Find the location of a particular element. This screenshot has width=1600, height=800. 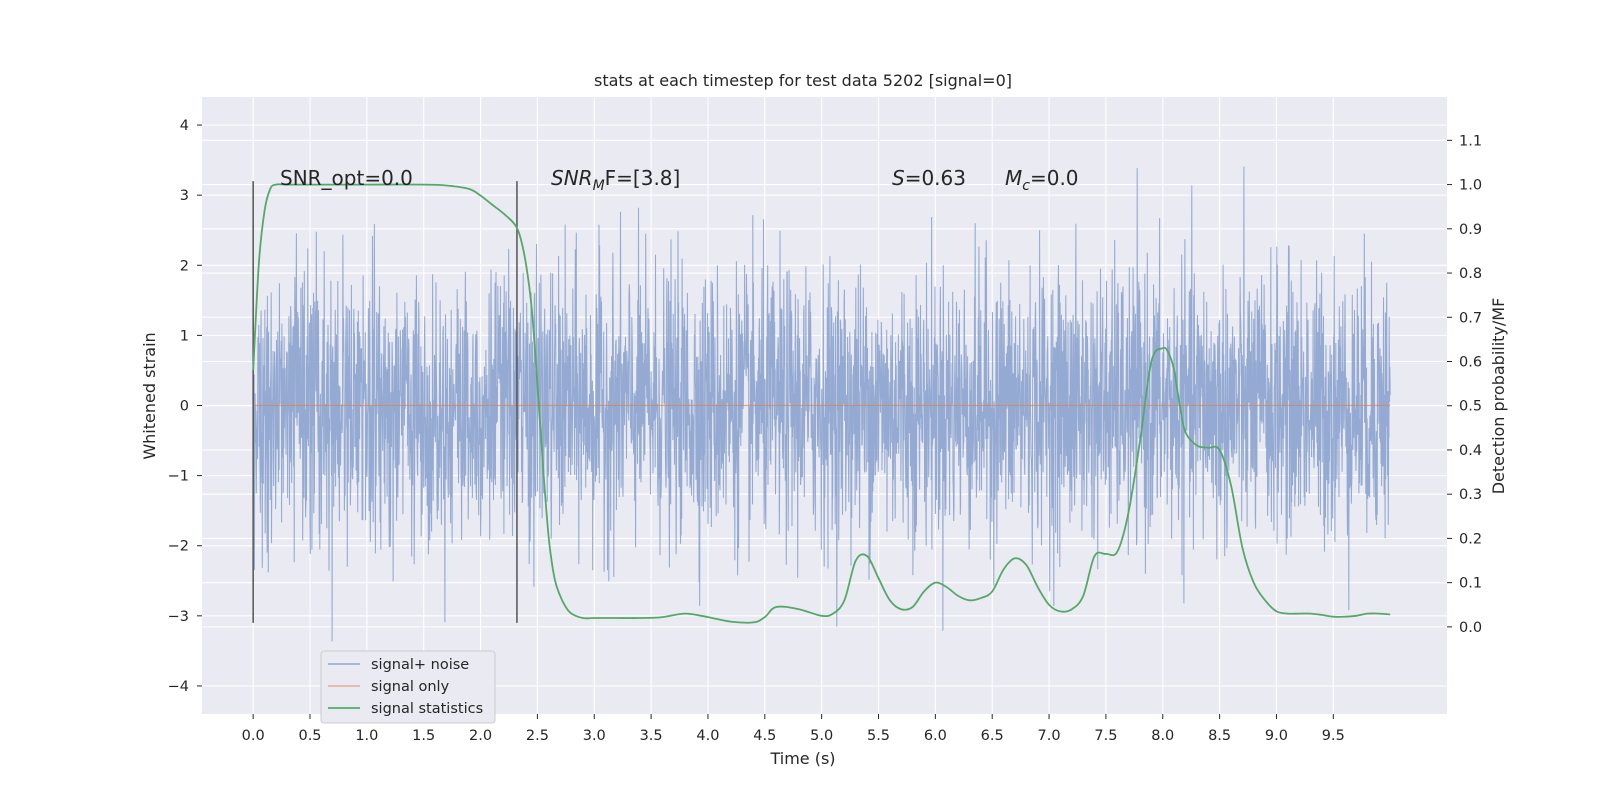

y2-tick-label: 0.6 is located at coordinates (1470, 362).